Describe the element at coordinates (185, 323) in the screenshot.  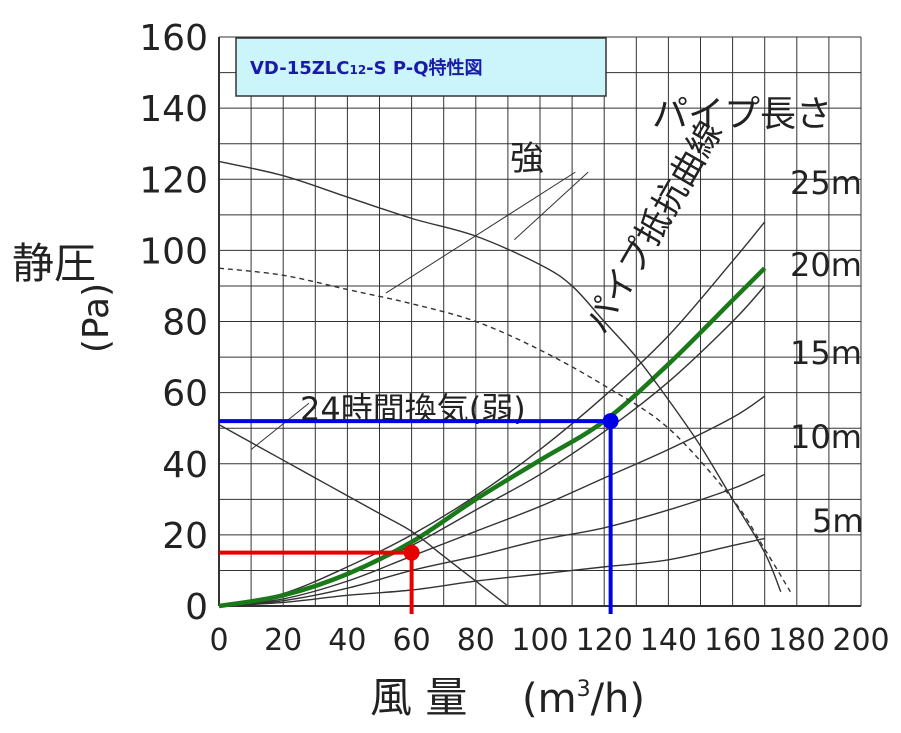
I see `y-tick-label: 80` at that location.